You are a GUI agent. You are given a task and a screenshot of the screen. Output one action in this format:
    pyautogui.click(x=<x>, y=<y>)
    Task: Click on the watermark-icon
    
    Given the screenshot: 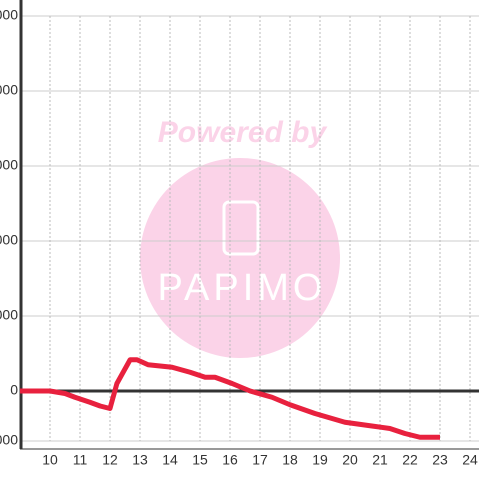 What is the action you would take?
    pyautogui.click(x=241, y=228)
    